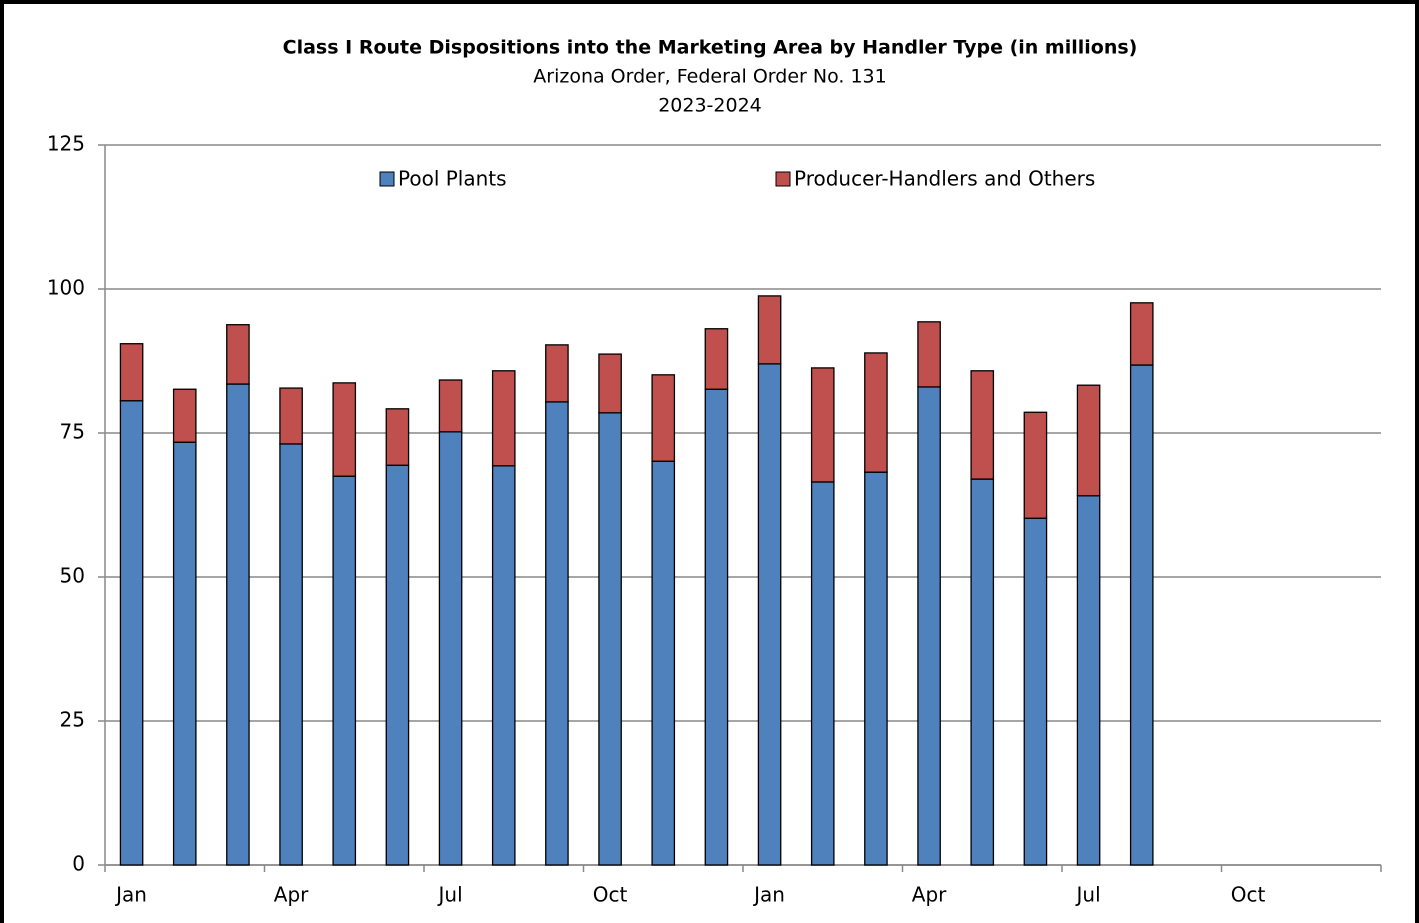 Image resolution: width=1419 pixels, height=923 pixels. What do you see at coordinates (72, 576) in the screenshot?
I see `y-tick-label: 50` at bounding box center [72, 576].